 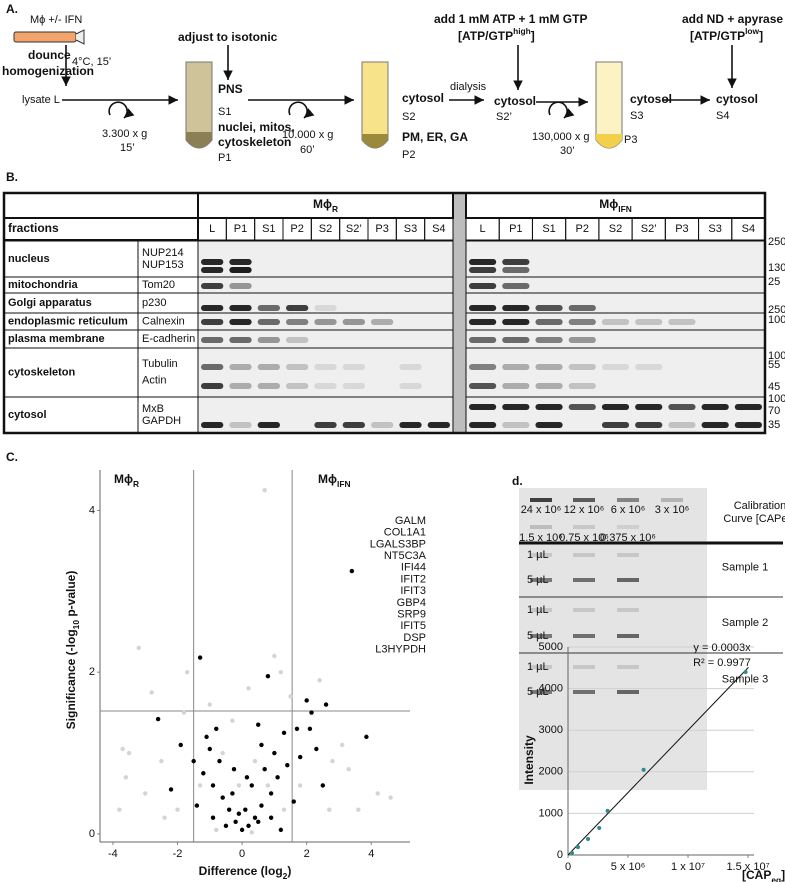 I want to click on gene-label: DSP, so click(x=414, y=638).